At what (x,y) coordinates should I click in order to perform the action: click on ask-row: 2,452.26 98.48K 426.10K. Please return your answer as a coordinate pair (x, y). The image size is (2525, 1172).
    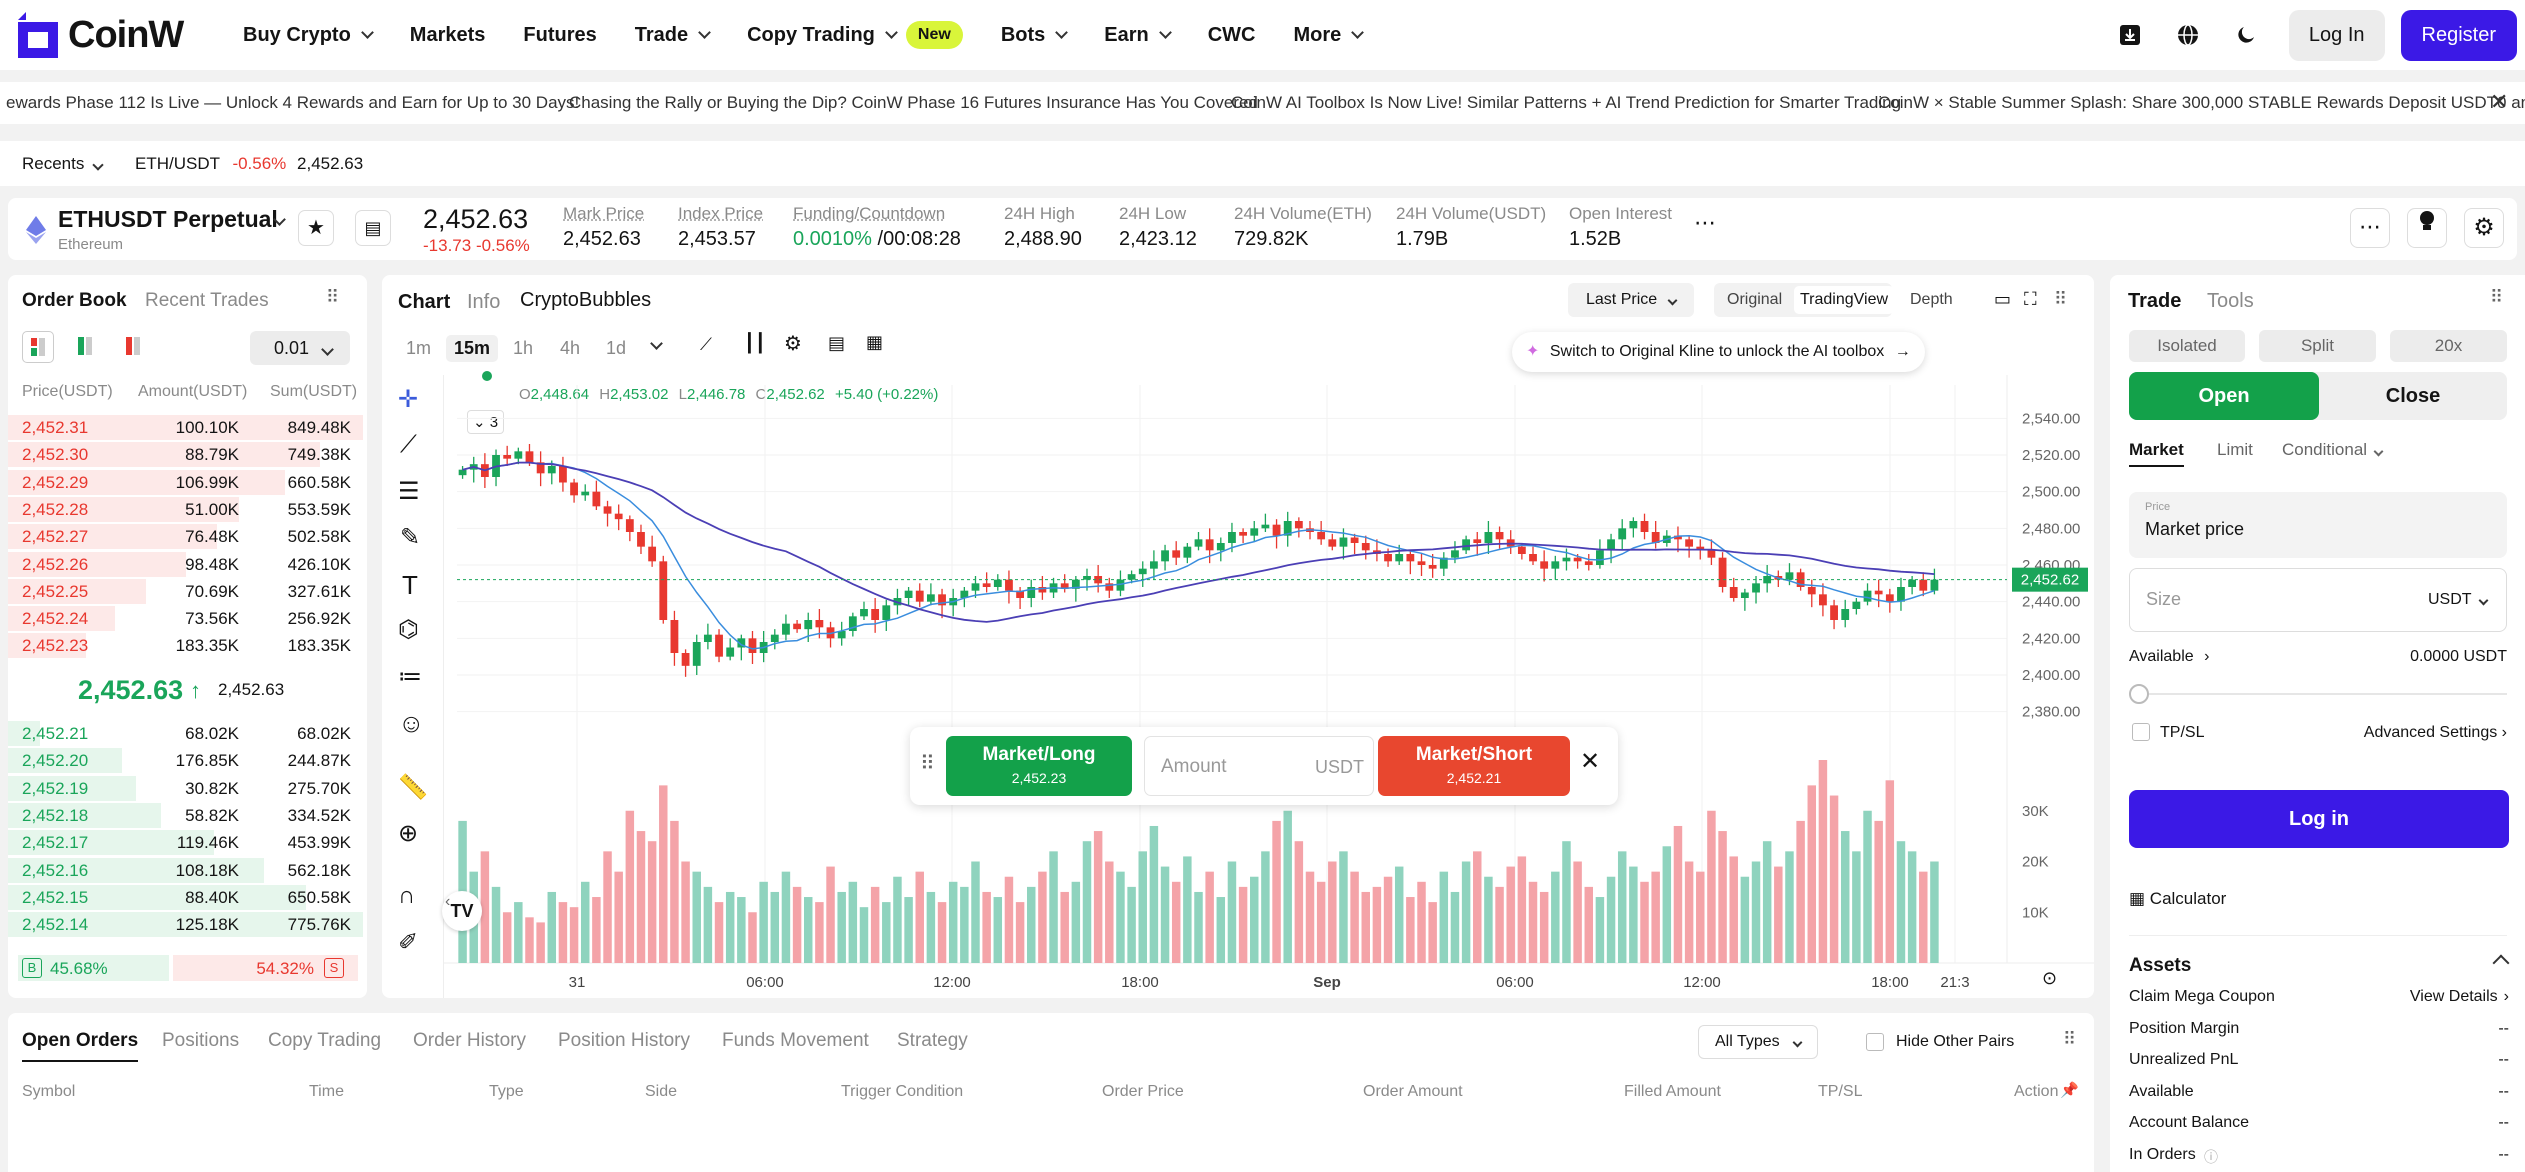
    Looking at the image, I should click on (187, 564).